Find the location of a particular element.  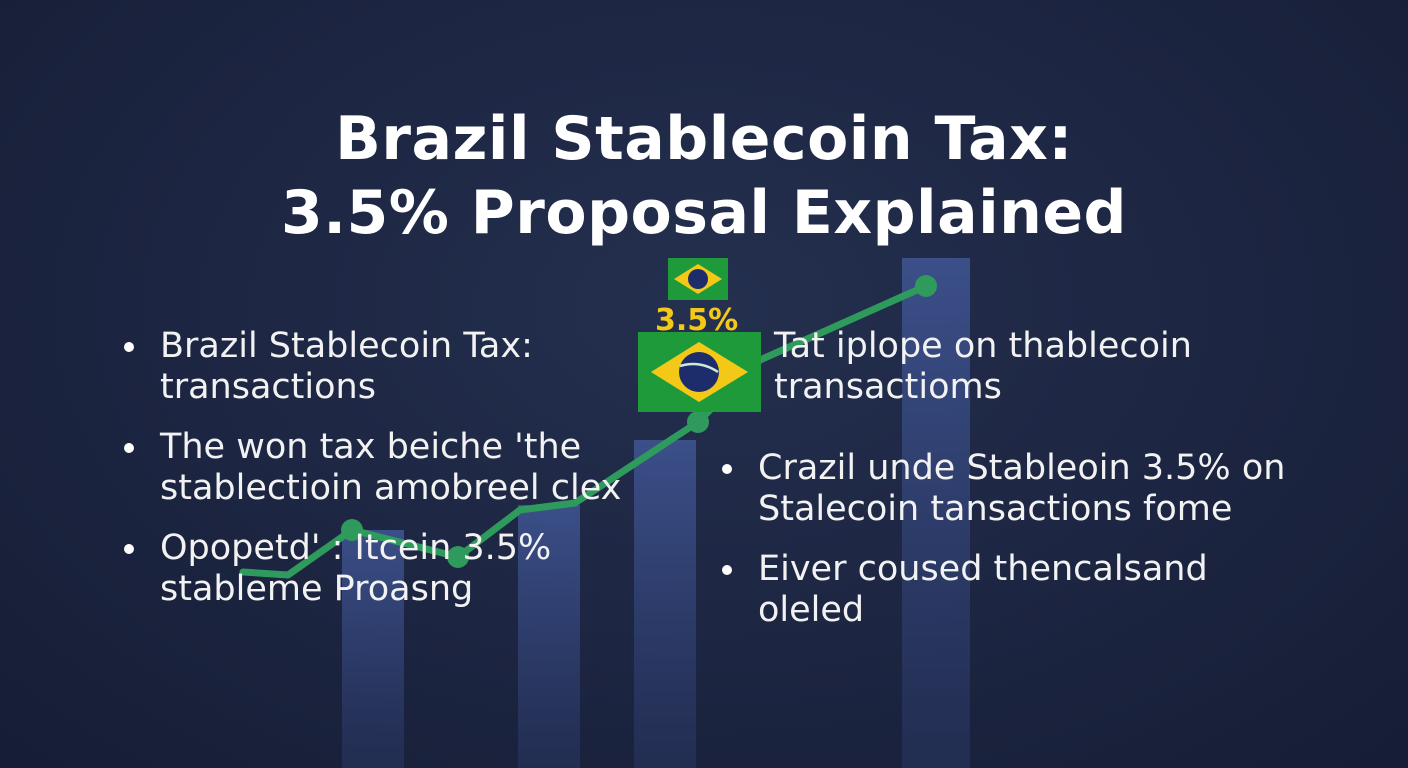

list-item: Opopetd' : Itcein 3.5% stableme Proasng is located at coordinates (384, 569).